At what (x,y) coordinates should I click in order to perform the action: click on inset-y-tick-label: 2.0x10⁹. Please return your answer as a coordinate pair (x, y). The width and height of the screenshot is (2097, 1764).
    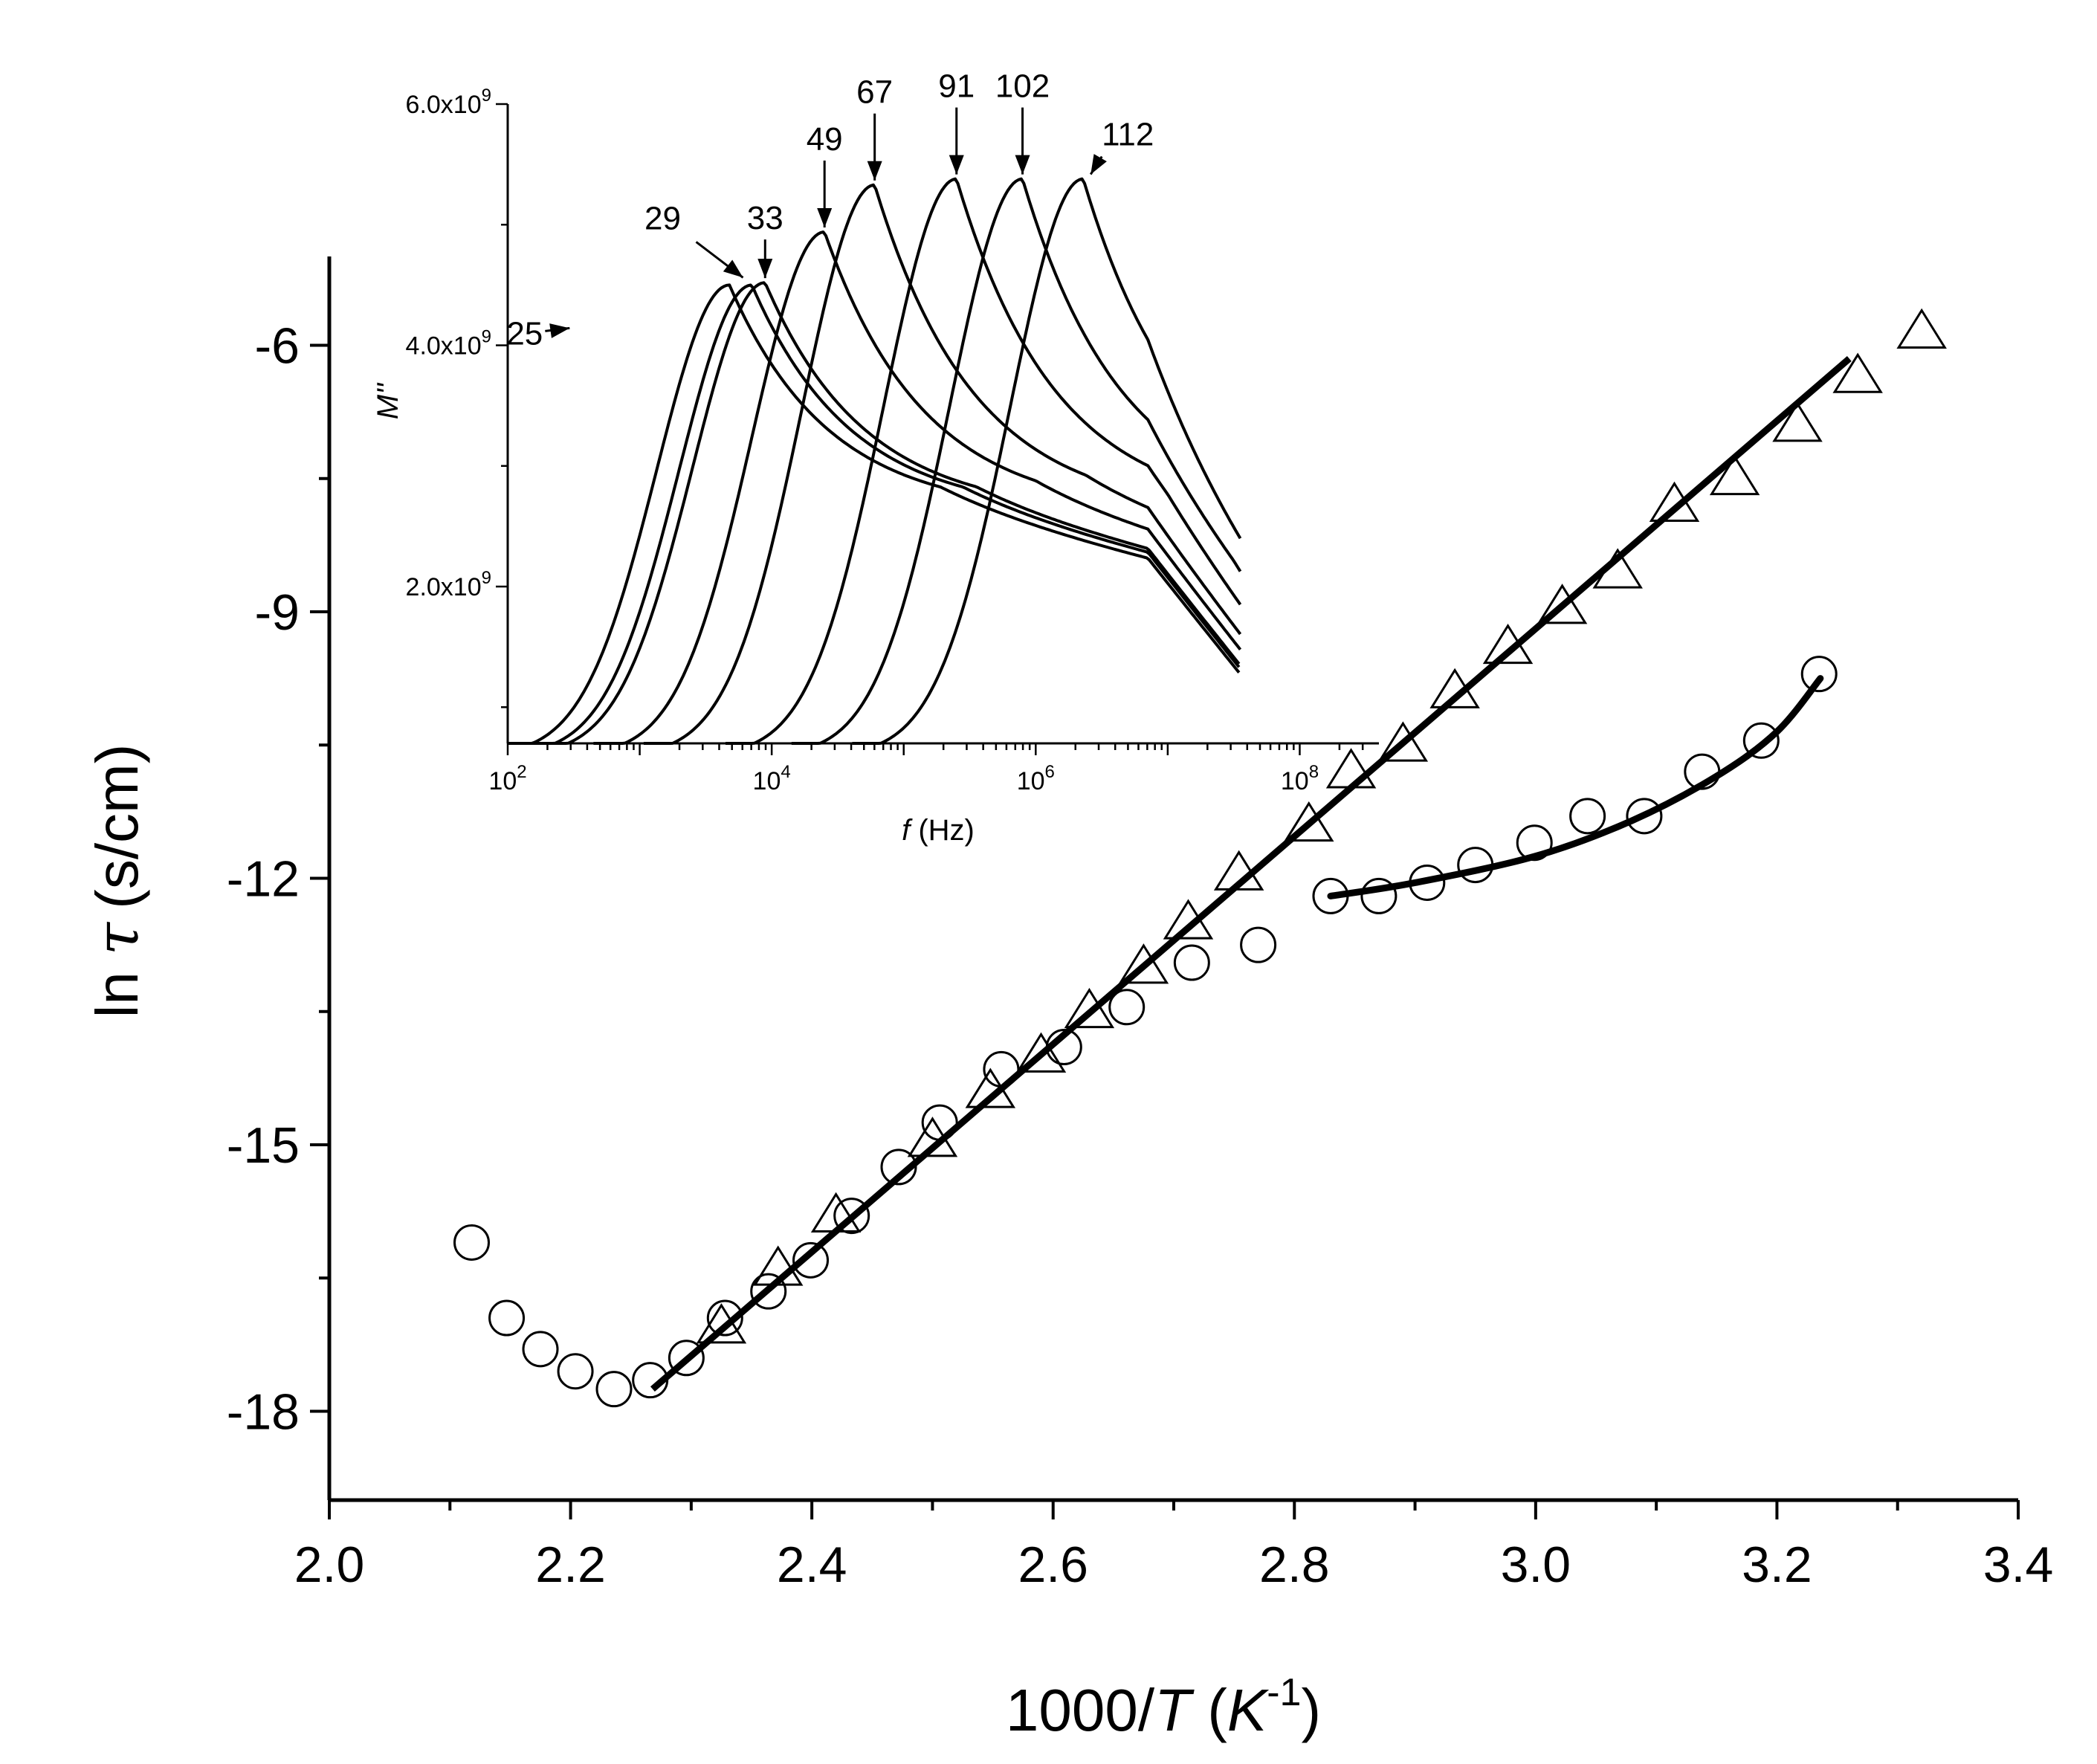
    Looking at the image, I should click on (449, 585).